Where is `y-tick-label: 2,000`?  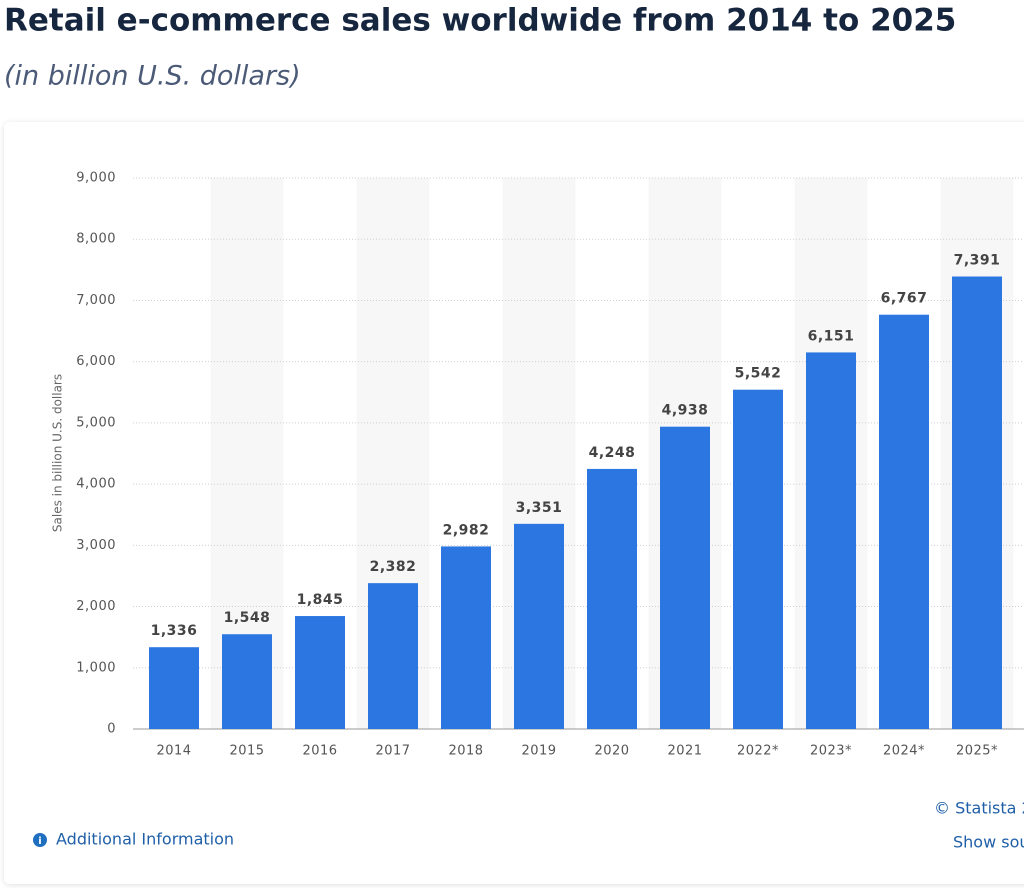
y-tick-label: 2,000 is located at coordinates (96, 606).